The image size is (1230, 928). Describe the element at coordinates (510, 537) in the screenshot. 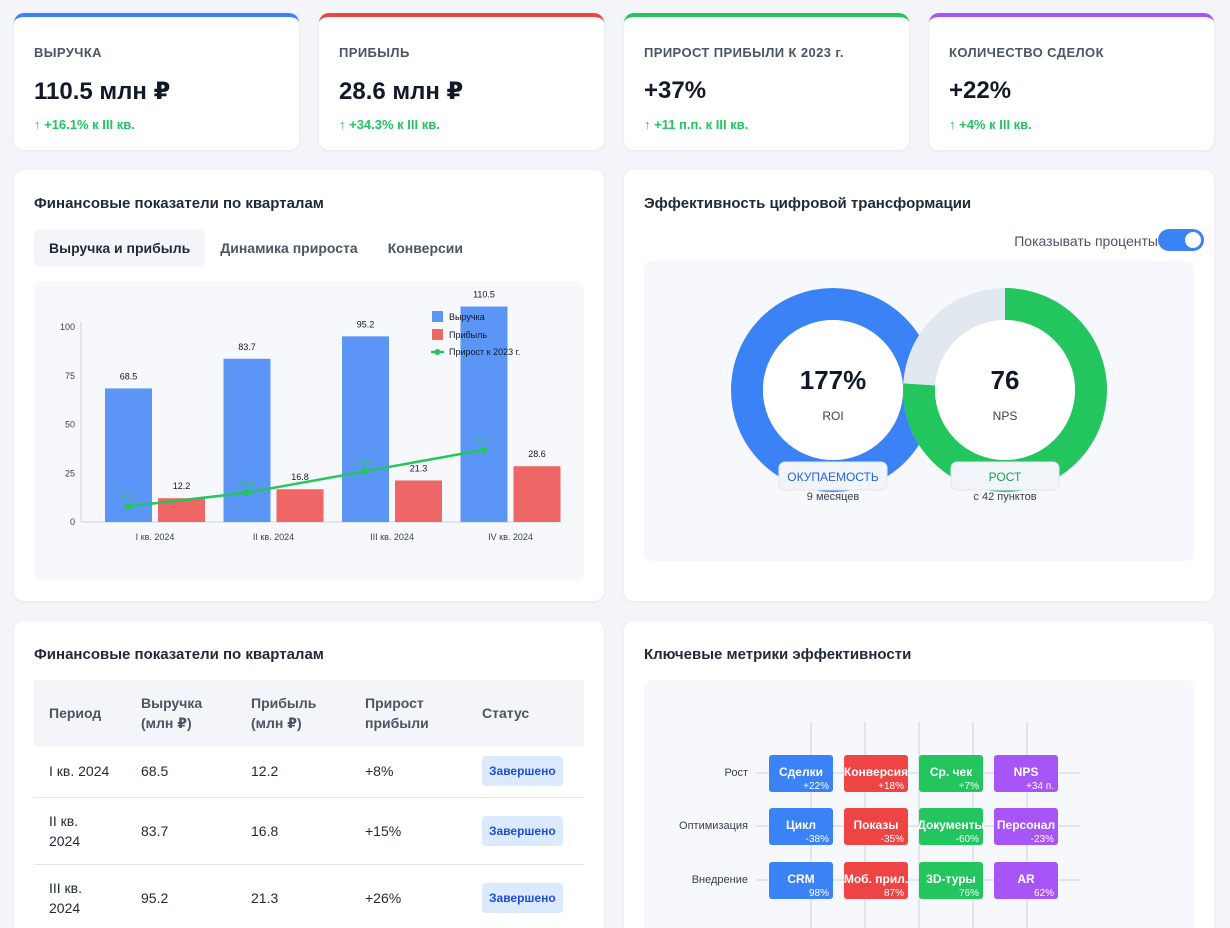

I see `x-tick-label: IV кв. 2024` at that location.